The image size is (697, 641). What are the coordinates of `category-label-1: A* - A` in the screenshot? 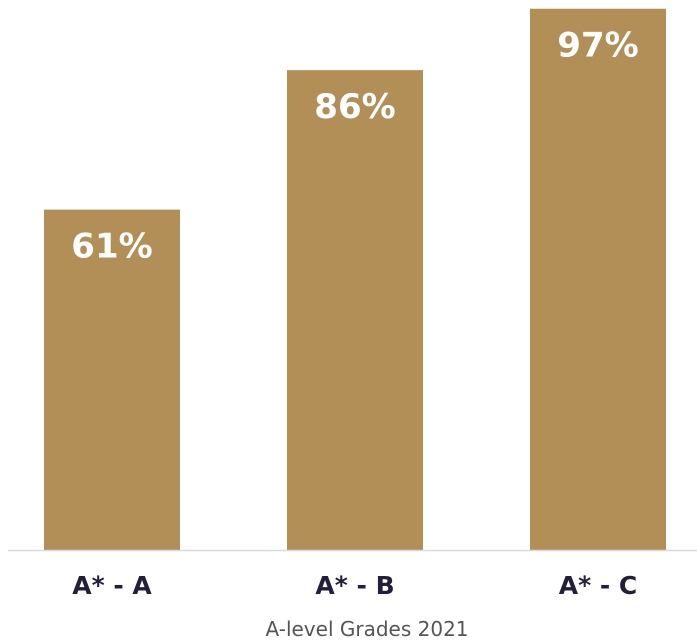 It's located at (112, 585).